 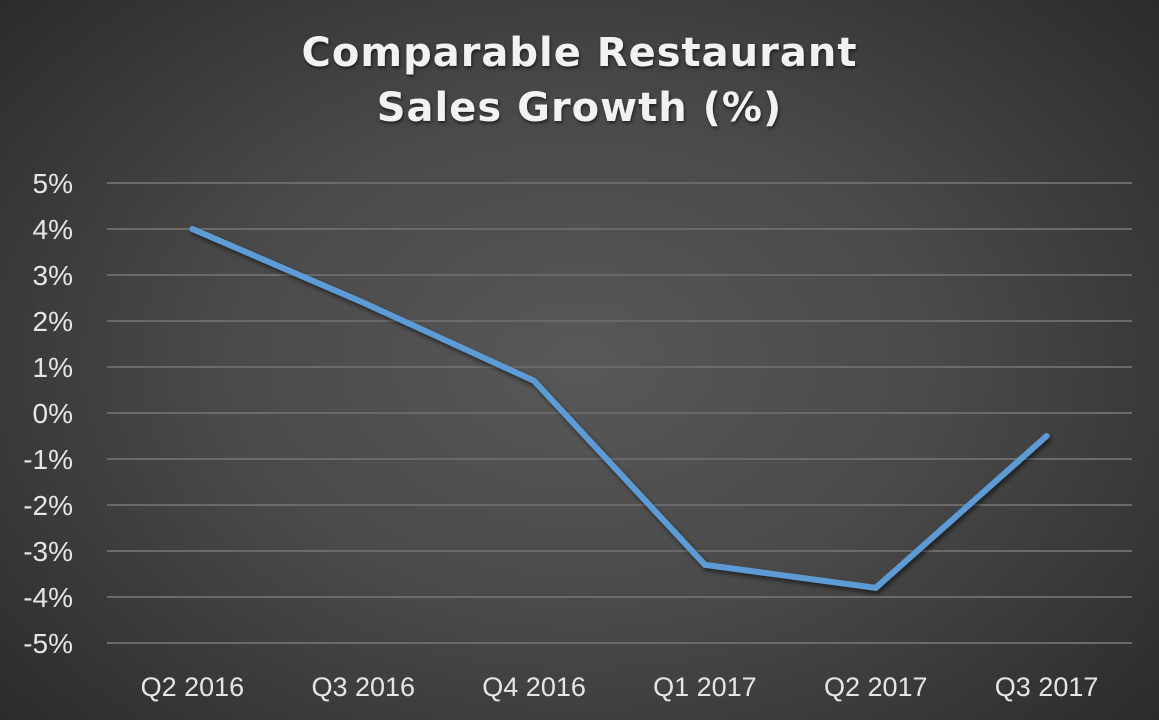 I want to click on chart-title-line-1: Comparable Restaurant, so click(x=579, y=53).